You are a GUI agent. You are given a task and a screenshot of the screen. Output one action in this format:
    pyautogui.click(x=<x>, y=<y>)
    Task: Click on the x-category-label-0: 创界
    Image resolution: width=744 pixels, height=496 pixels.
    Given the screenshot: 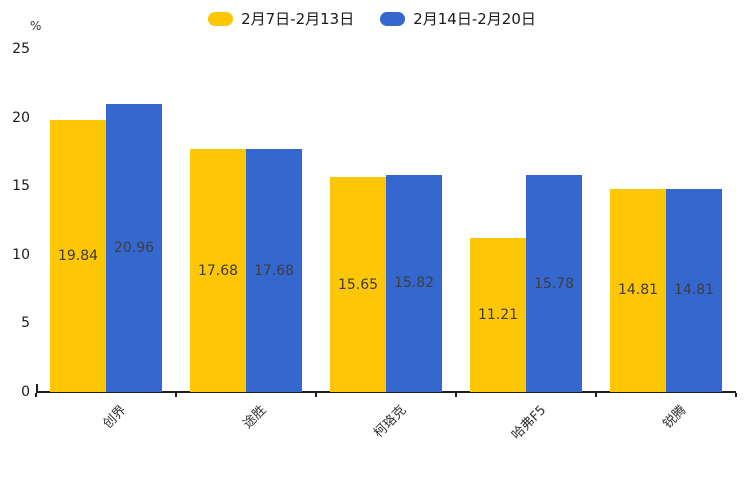 What is the action you would take?
    pyautogui.click(x=115, y=417)
    